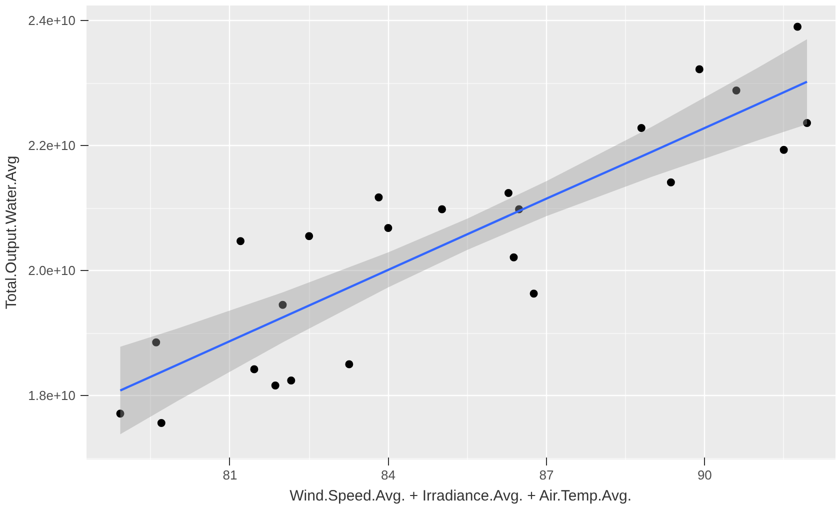 This screenshot has width=840, height=507. I want to click on y-tick-label: 2.2e+10, so click(52, 145).